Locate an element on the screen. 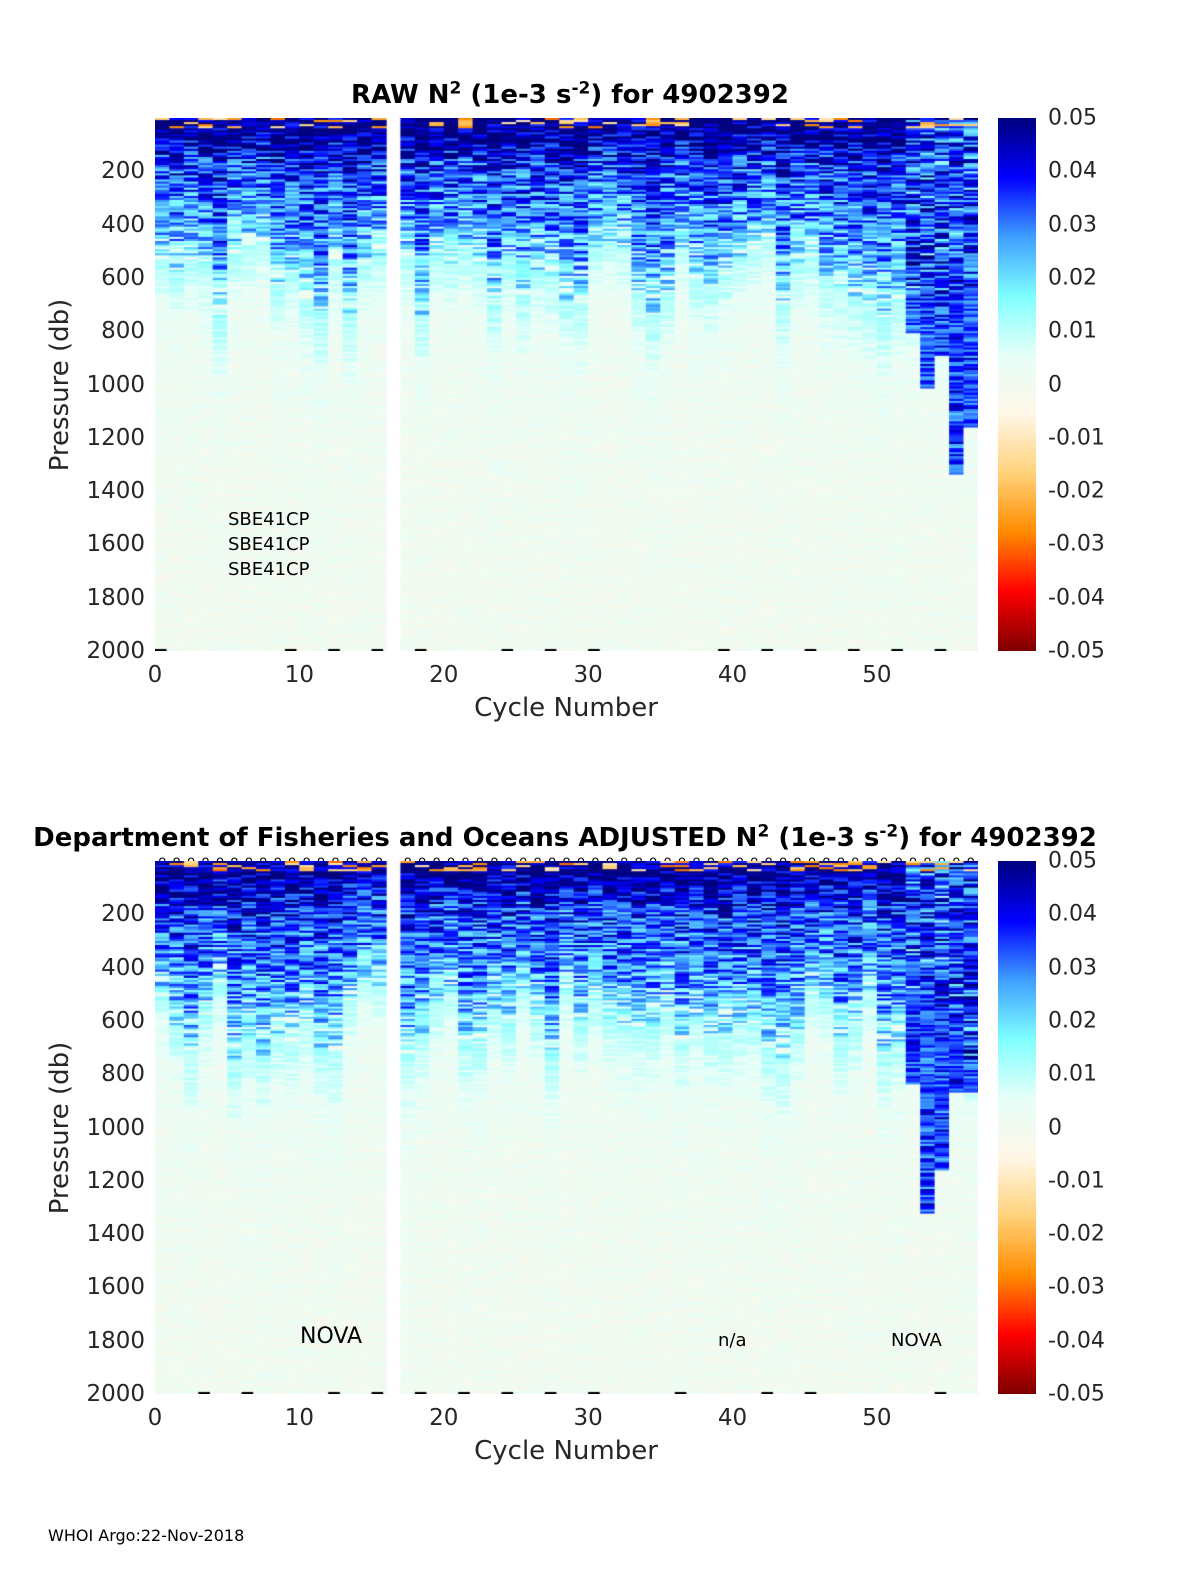 The width and height of the screenshot is (1200, 1575). sensor-annotation: n/a is located at coordinates (732, 1340).